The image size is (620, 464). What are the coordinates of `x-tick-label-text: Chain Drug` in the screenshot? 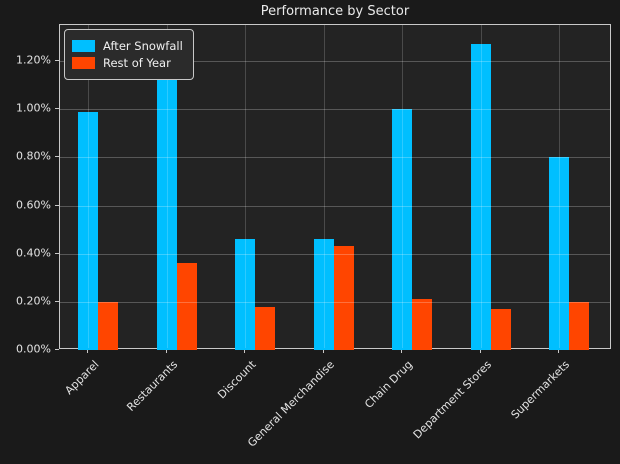 It's located at (389, 384).